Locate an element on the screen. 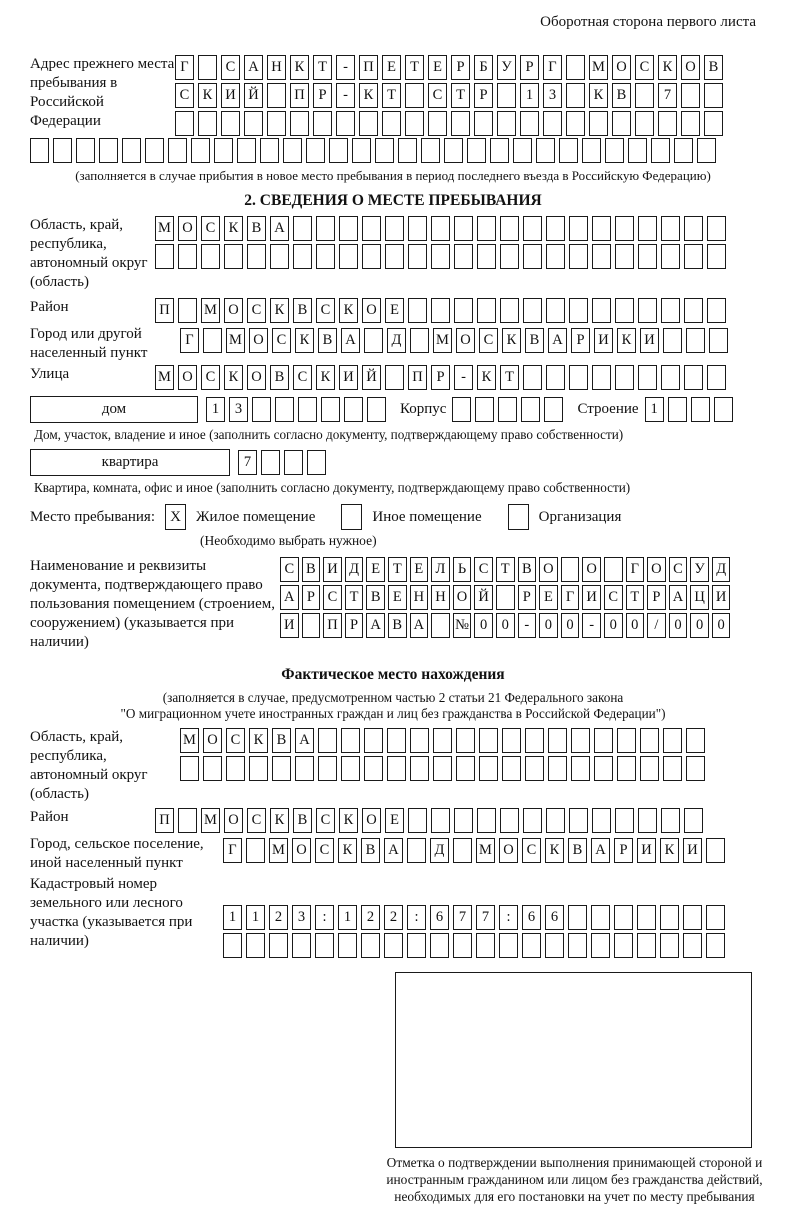 The width and height of the screenshot is (800, 1205). char-cell: Б is located at coordinates (483, 67).